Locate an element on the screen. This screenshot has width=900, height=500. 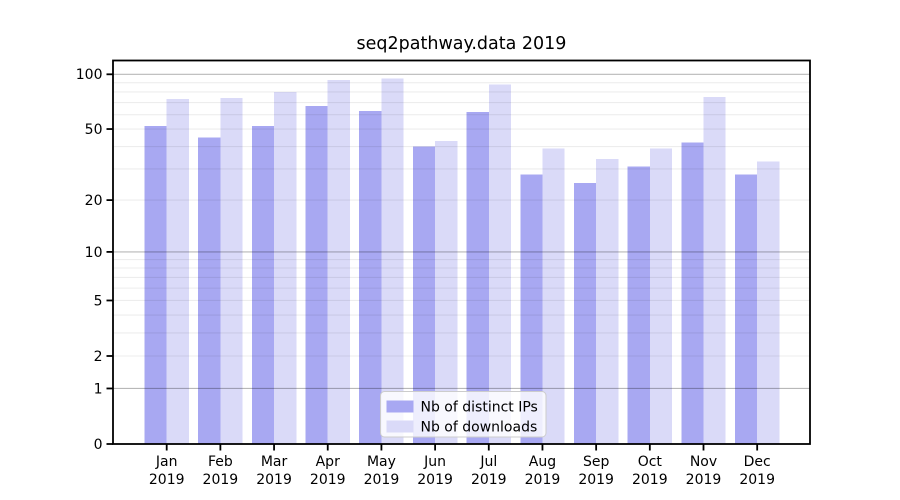
legend-swatch-downloads is located at coordinates (400, 426).